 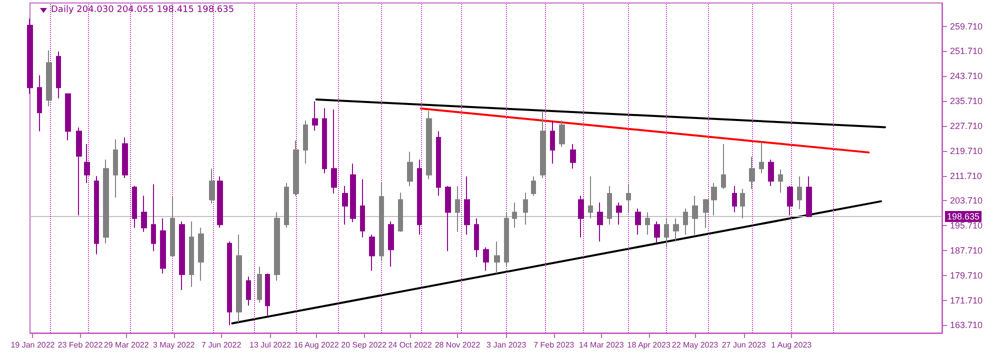 I want to click on y-tick-label: 195.710, so click(x=966, y=225).